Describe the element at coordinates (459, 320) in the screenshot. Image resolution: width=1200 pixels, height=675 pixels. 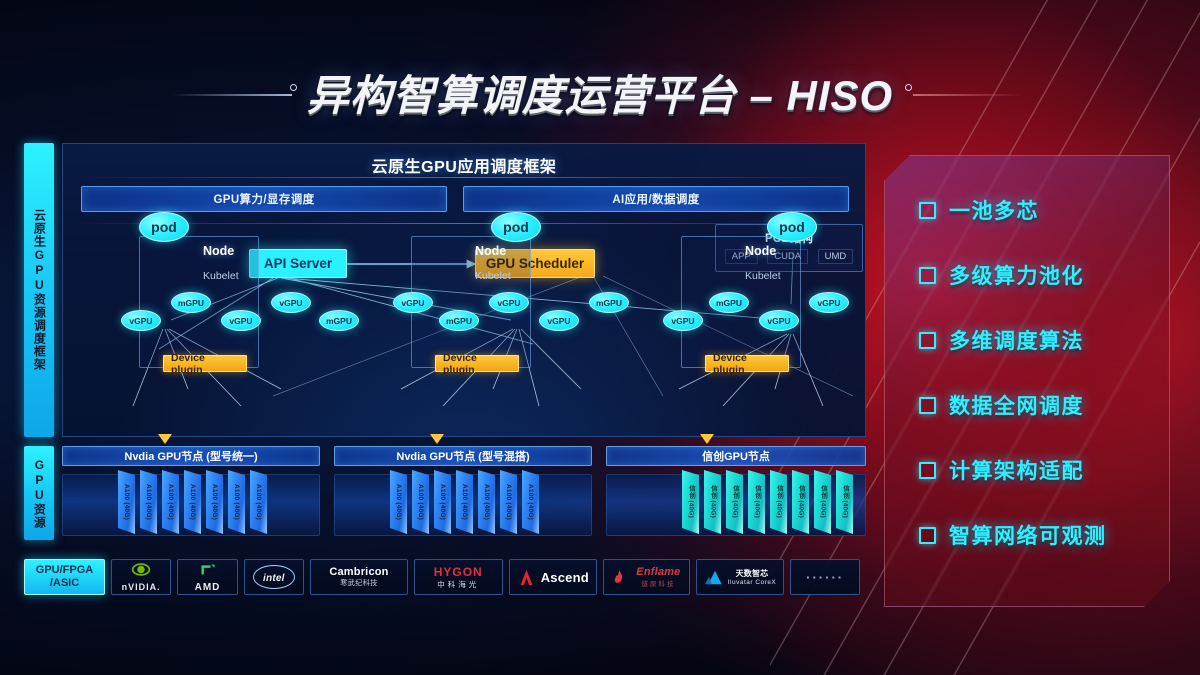
I see `mgpu-ellipse-2-2: mGPU` at that location.